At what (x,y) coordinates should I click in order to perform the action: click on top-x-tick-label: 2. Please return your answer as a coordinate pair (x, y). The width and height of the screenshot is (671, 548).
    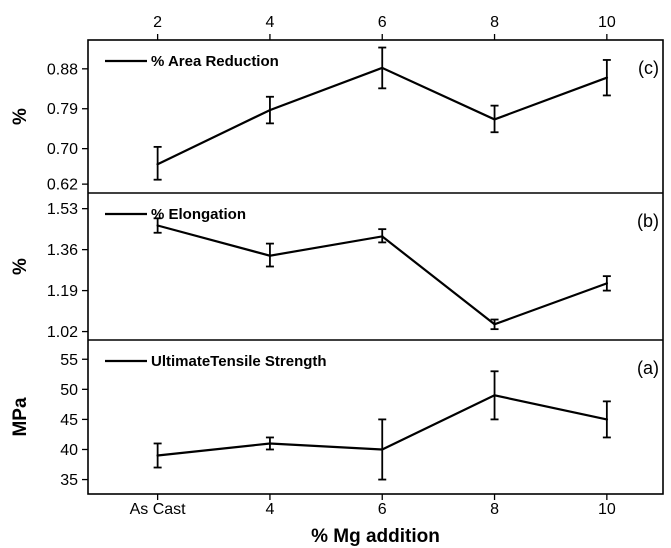
    Looking at the image, I should click on (157, 22).